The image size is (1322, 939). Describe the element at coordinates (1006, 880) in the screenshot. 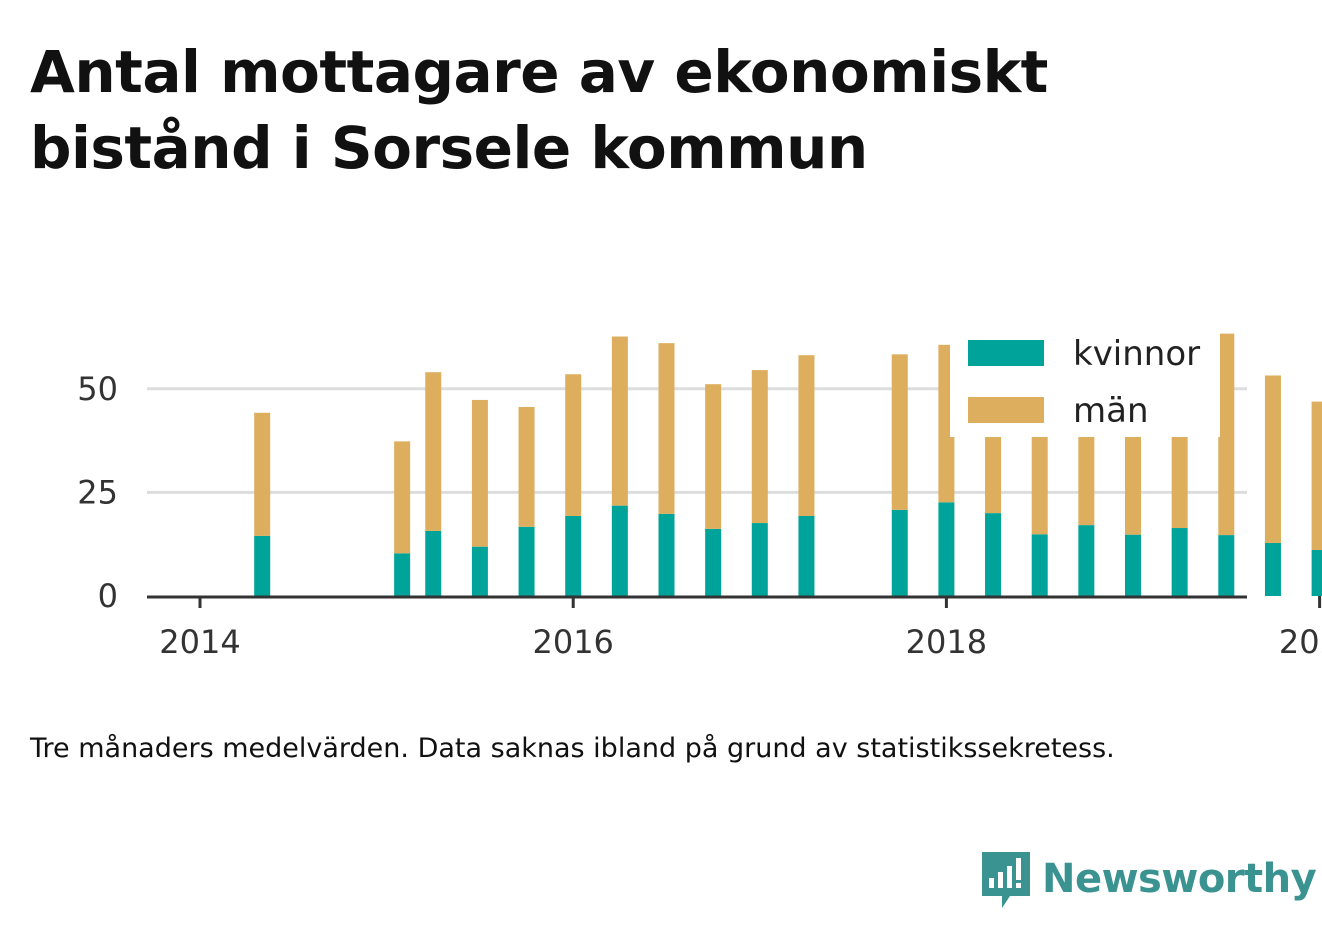

I see `logo-icon` at that location.